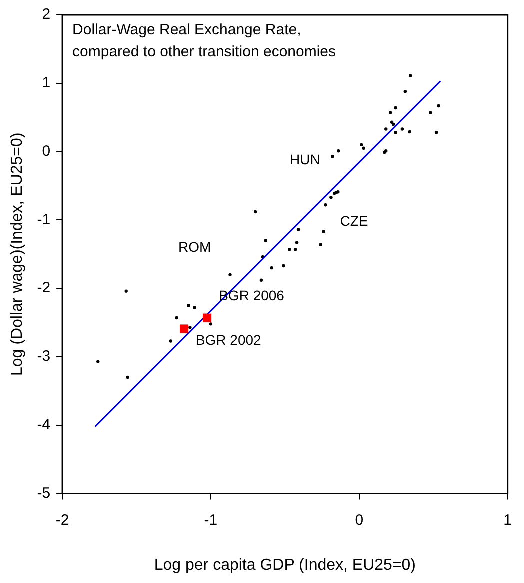  Describe the element at coordinates (211, 520) in the screenshot. I see `x-tick-label: -1` at that location.